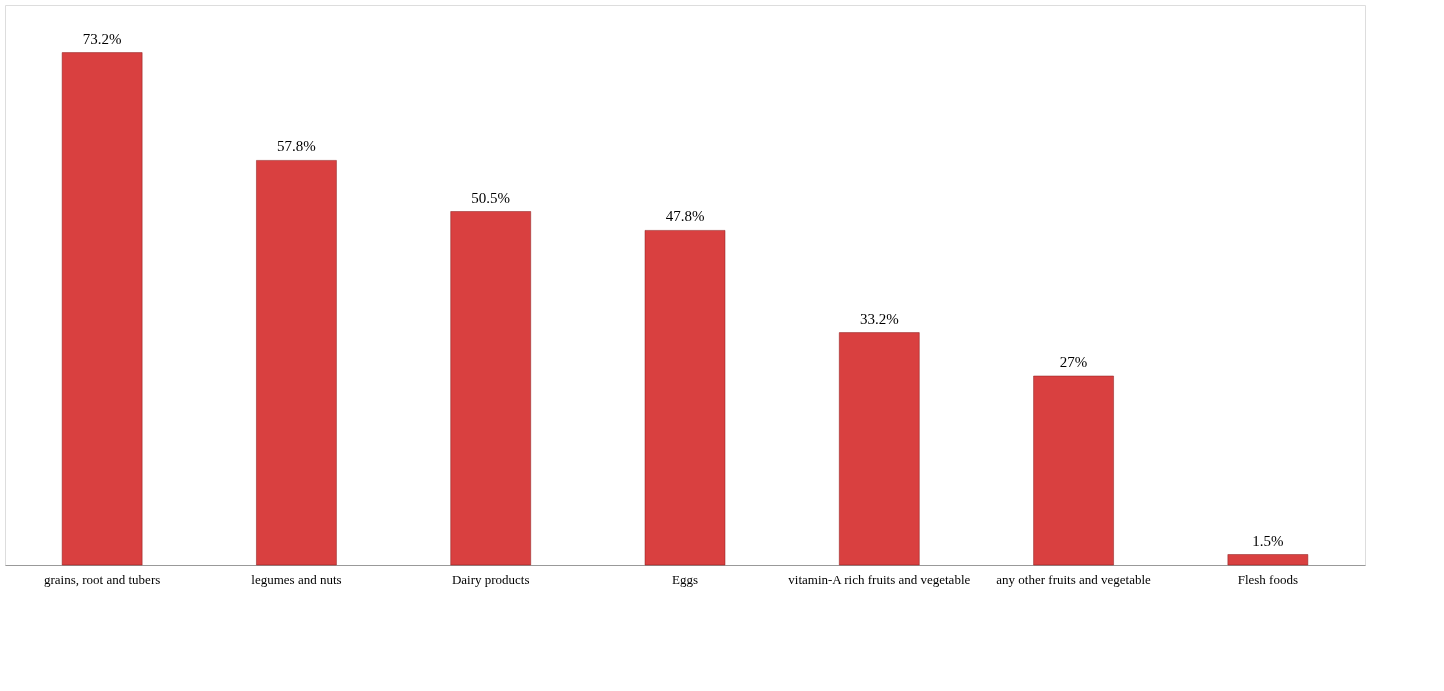 Image resolution: width=1444 pixels, height=691 pixels. I want to click on data-label: 27%, so click(1073, 362).